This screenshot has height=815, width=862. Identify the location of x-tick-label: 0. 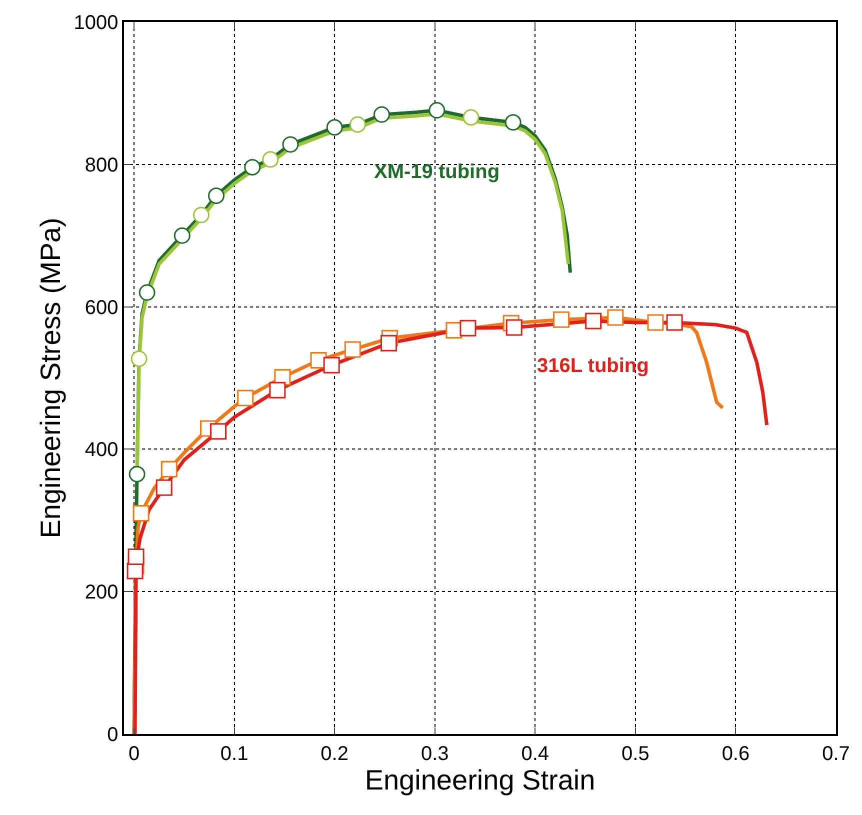
(134, 753).